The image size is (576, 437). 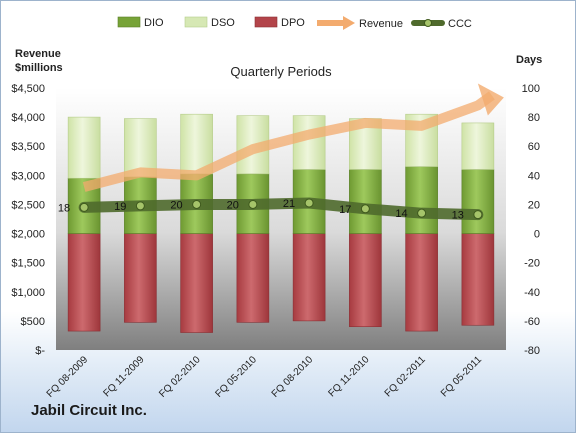 What do you see at coordinates (281, 209) in the screenshot?
I see `ccc-line` at bounding box center [281, 209].